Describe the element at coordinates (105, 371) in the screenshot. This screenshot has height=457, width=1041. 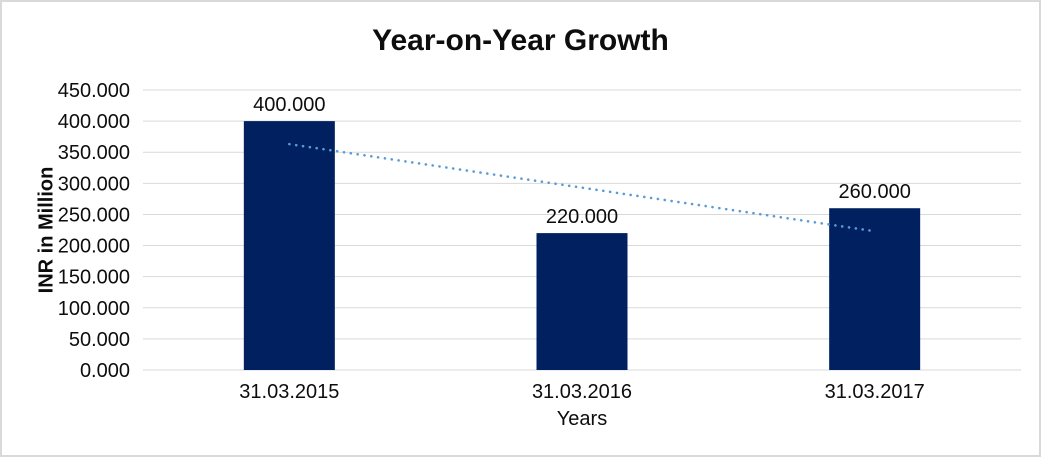
I see `y-tick-label: 0.000` at that location.